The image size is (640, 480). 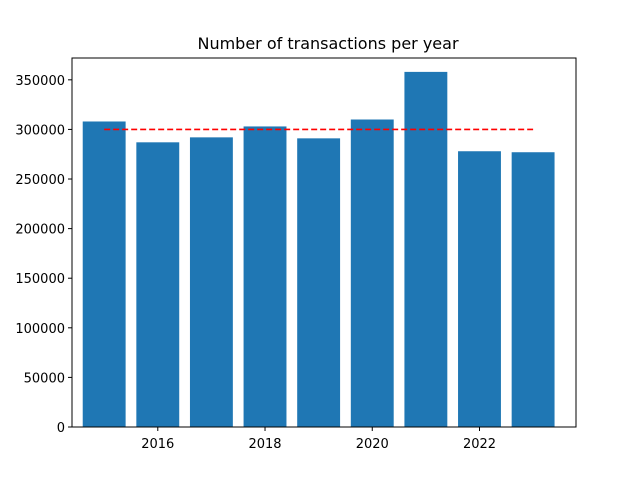 I want to click on bar-2022, so click(x=479, y=289).